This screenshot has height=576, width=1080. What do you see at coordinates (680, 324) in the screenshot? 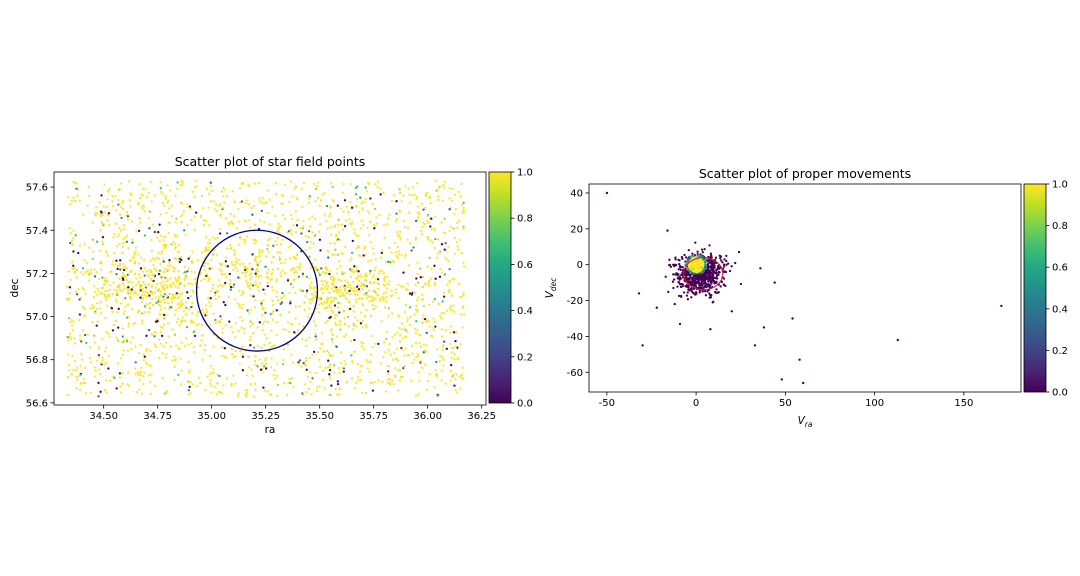
I see `motion-outlier-point` at bounding box center [680, 324].